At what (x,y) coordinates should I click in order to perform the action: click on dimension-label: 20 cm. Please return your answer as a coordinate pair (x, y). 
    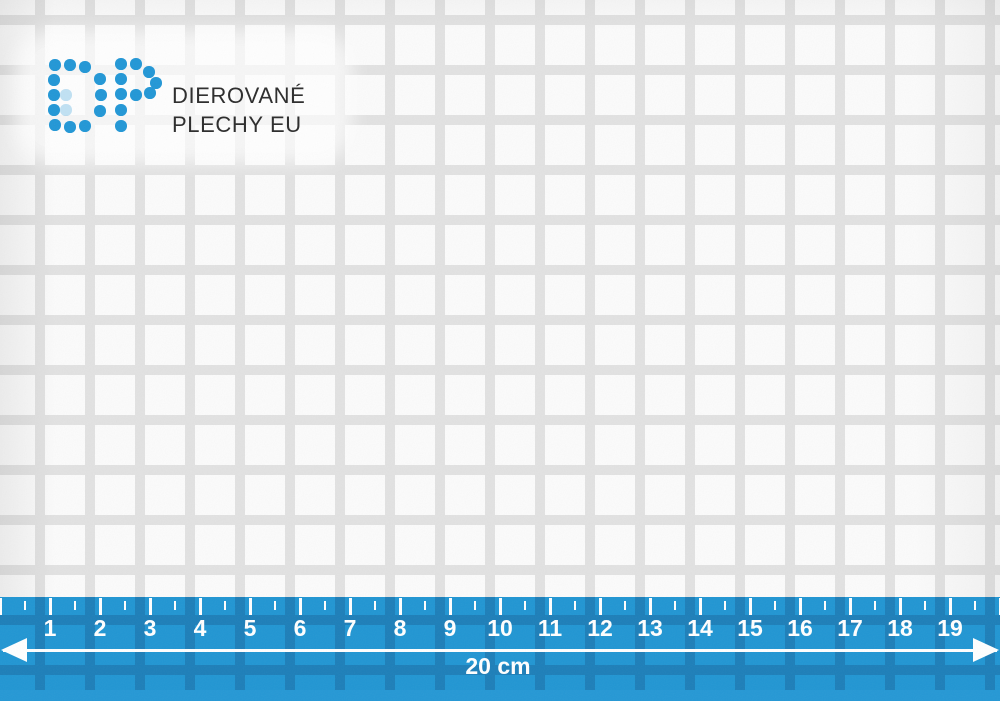
    Looking at the image, I should click on (498, 666).